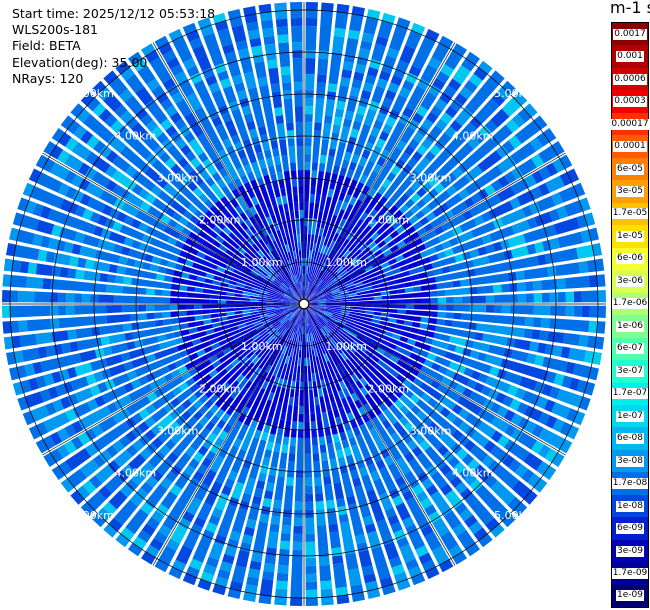 This screenshot has width=650, height=610. I want to click on nrays-text: NRays: 120, so click(48, 78).